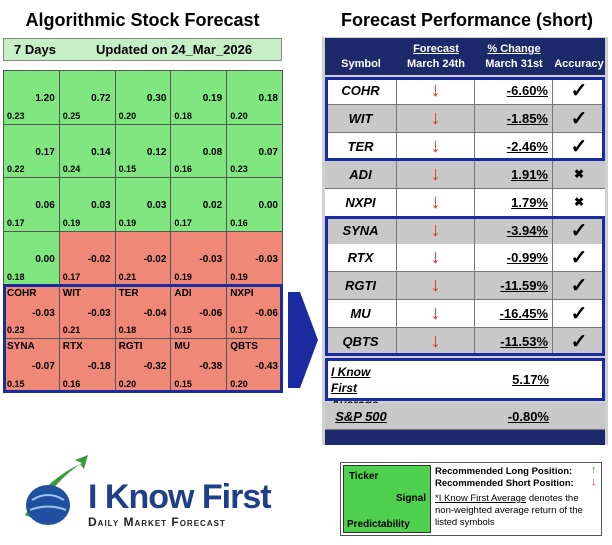 The image size is (612, 545). What do you see at coordinates (16, 222) in the screenshot?
I see `cell-predictability: 0.17` at bounding box center [16, 222].